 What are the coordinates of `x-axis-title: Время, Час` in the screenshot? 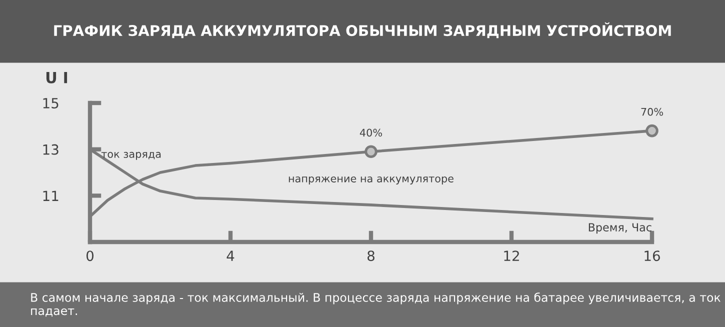 It's located at (620, 228).